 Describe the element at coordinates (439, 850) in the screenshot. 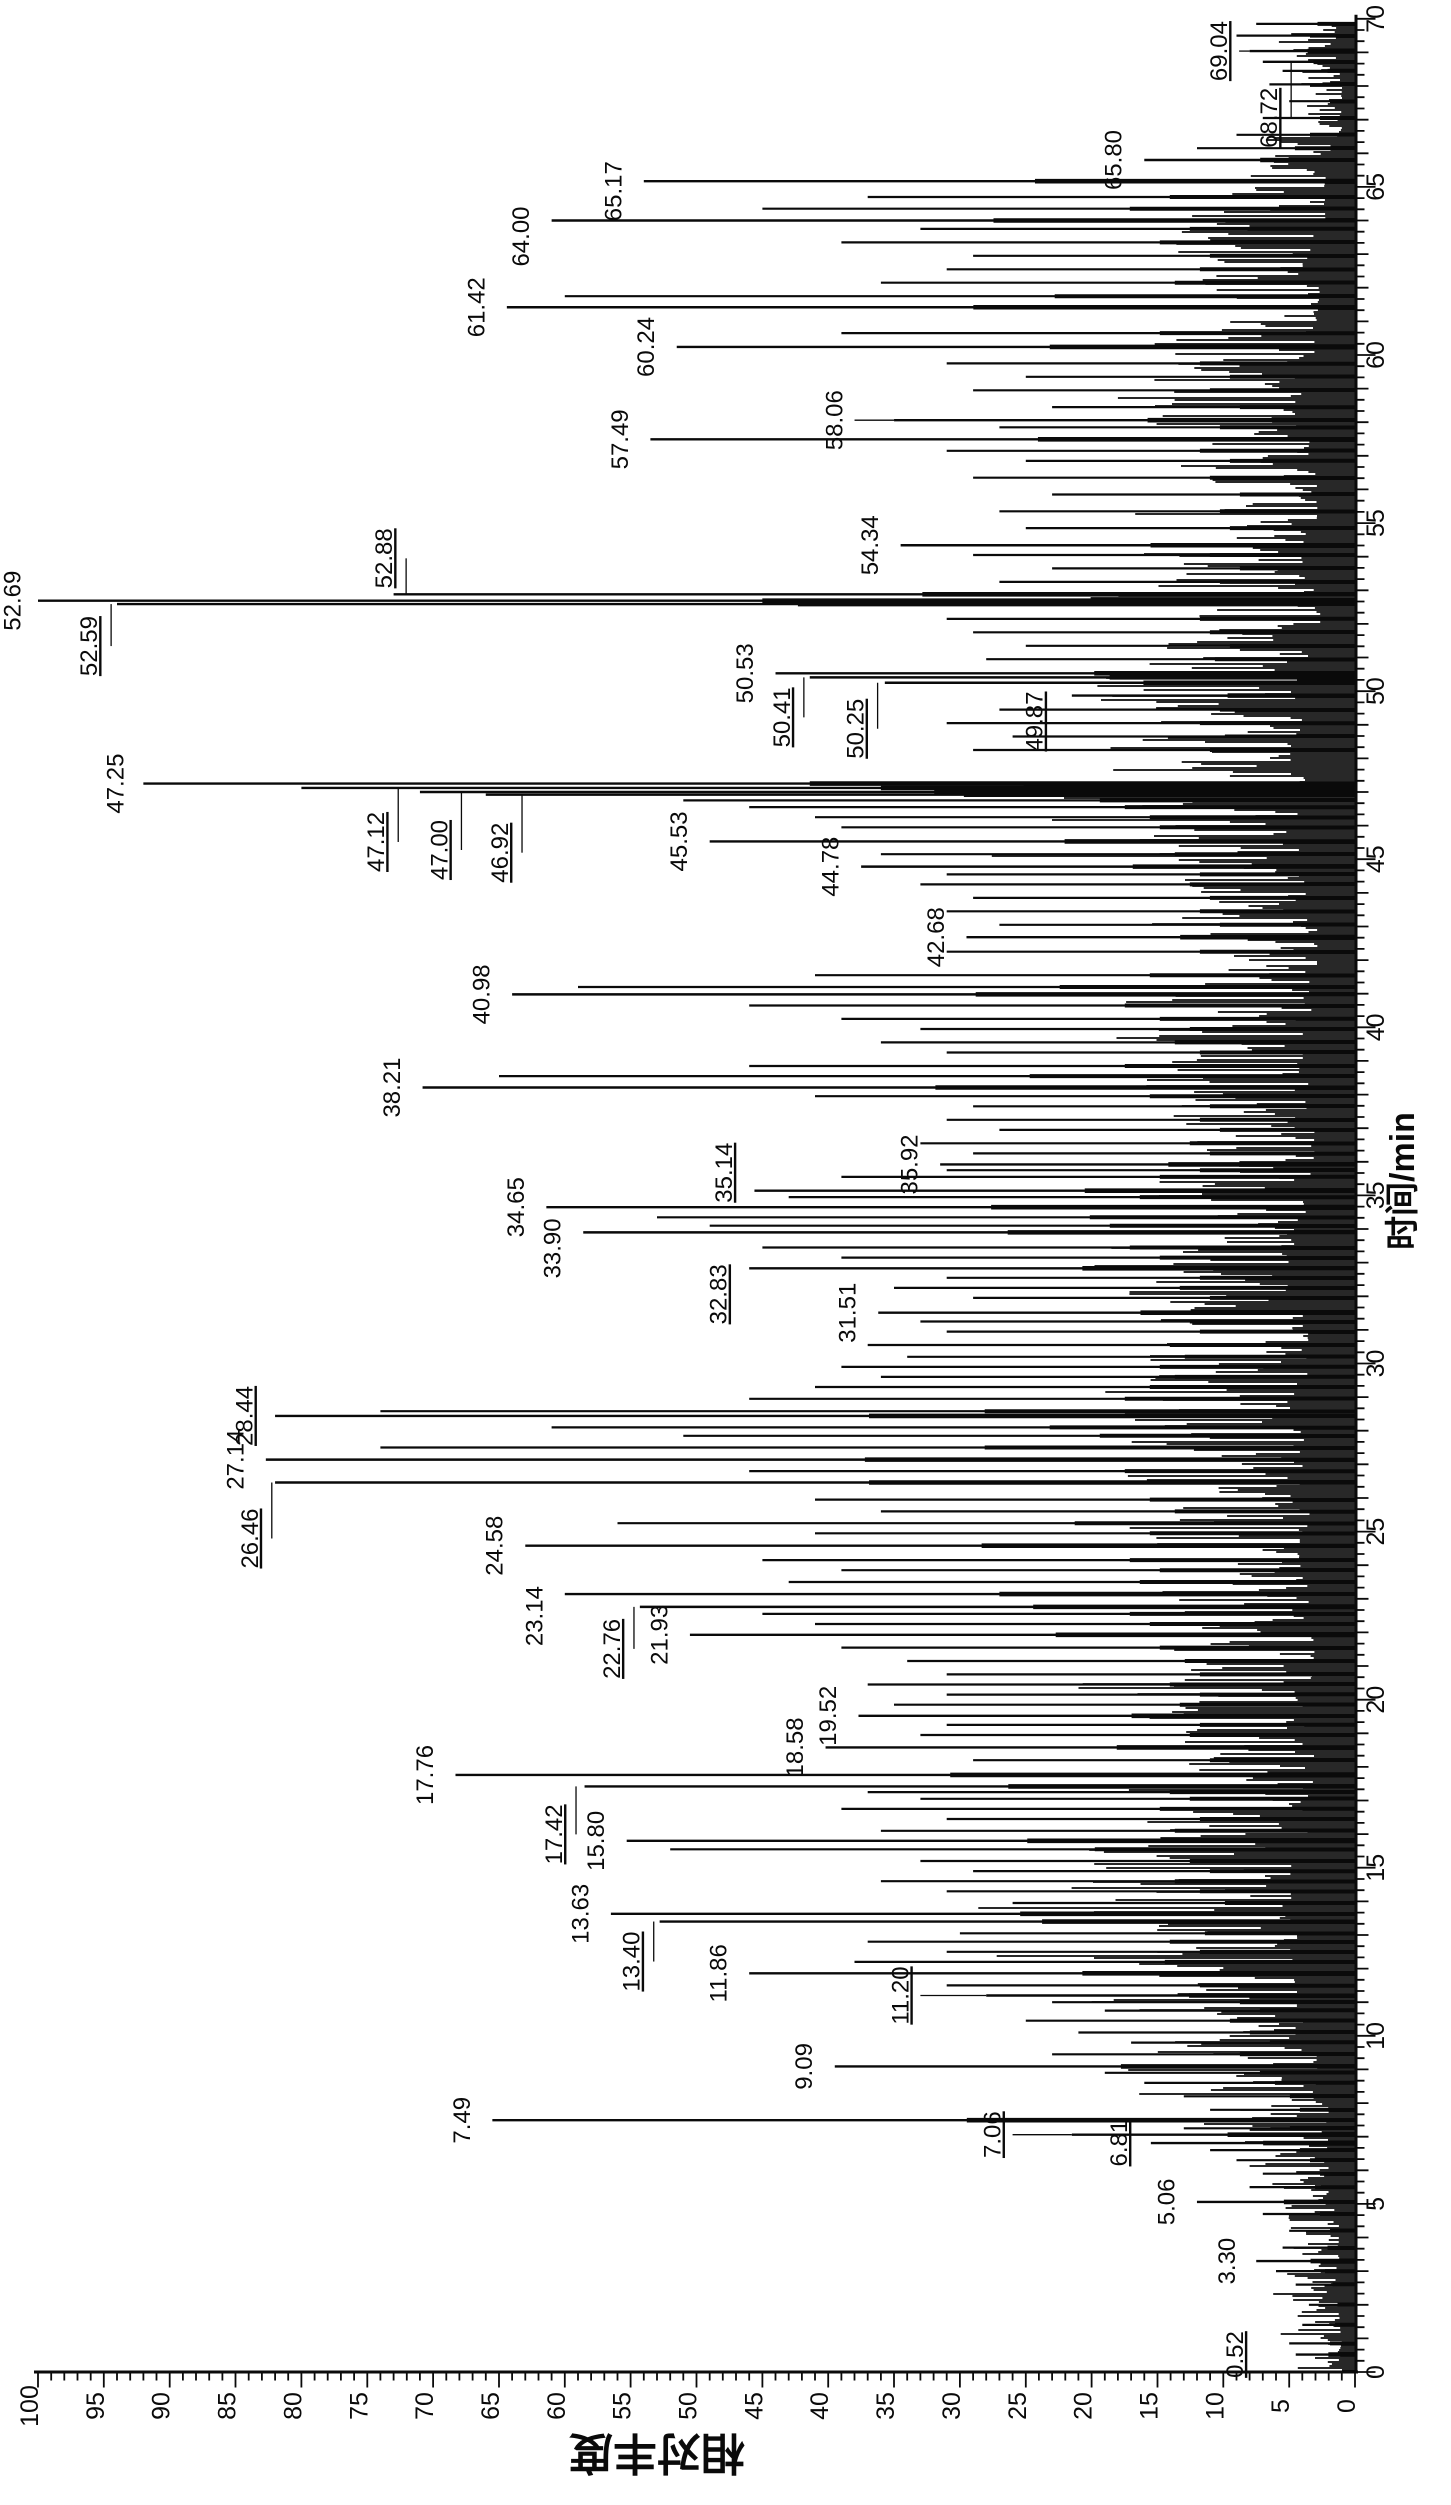

I see `peak-label: 47.00` at that location.